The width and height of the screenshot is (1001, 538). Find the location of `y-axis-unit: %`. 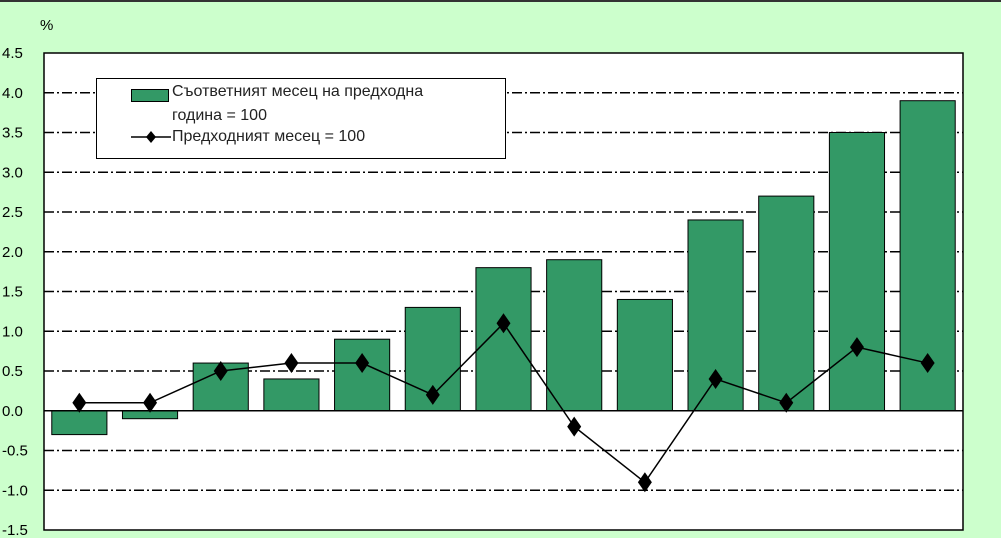

y-axis-unit: % is located at coordinates (46, 25).